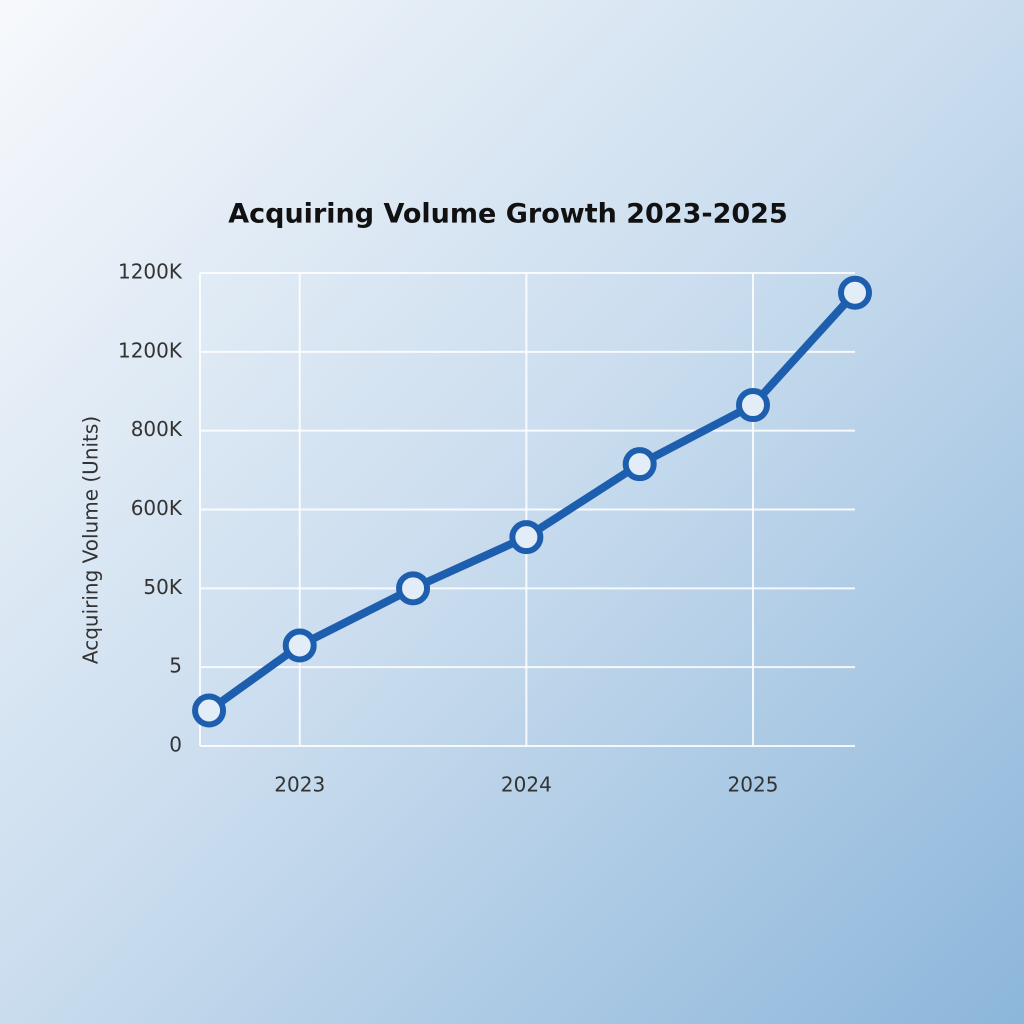 The width and height of the screenshot is (1024, 1024). Describe the element at coordinates (157, 508) in the screenshot. I see `y-tick-label: 600K` at that location.